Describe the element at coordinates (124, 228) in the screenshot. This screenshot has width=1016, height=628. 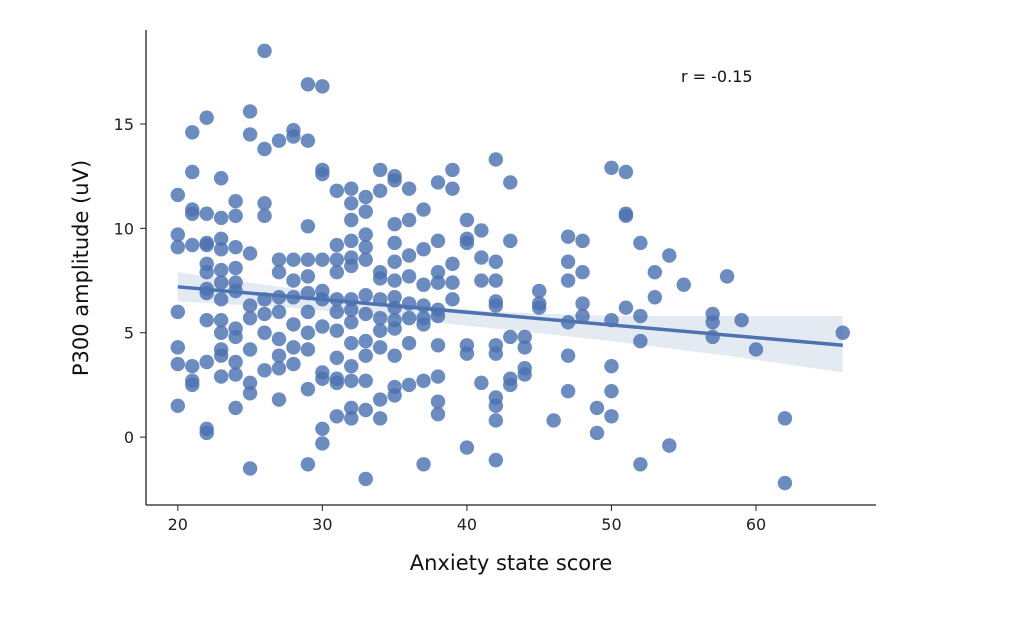
I see `y-tick-label: 10` at that location.